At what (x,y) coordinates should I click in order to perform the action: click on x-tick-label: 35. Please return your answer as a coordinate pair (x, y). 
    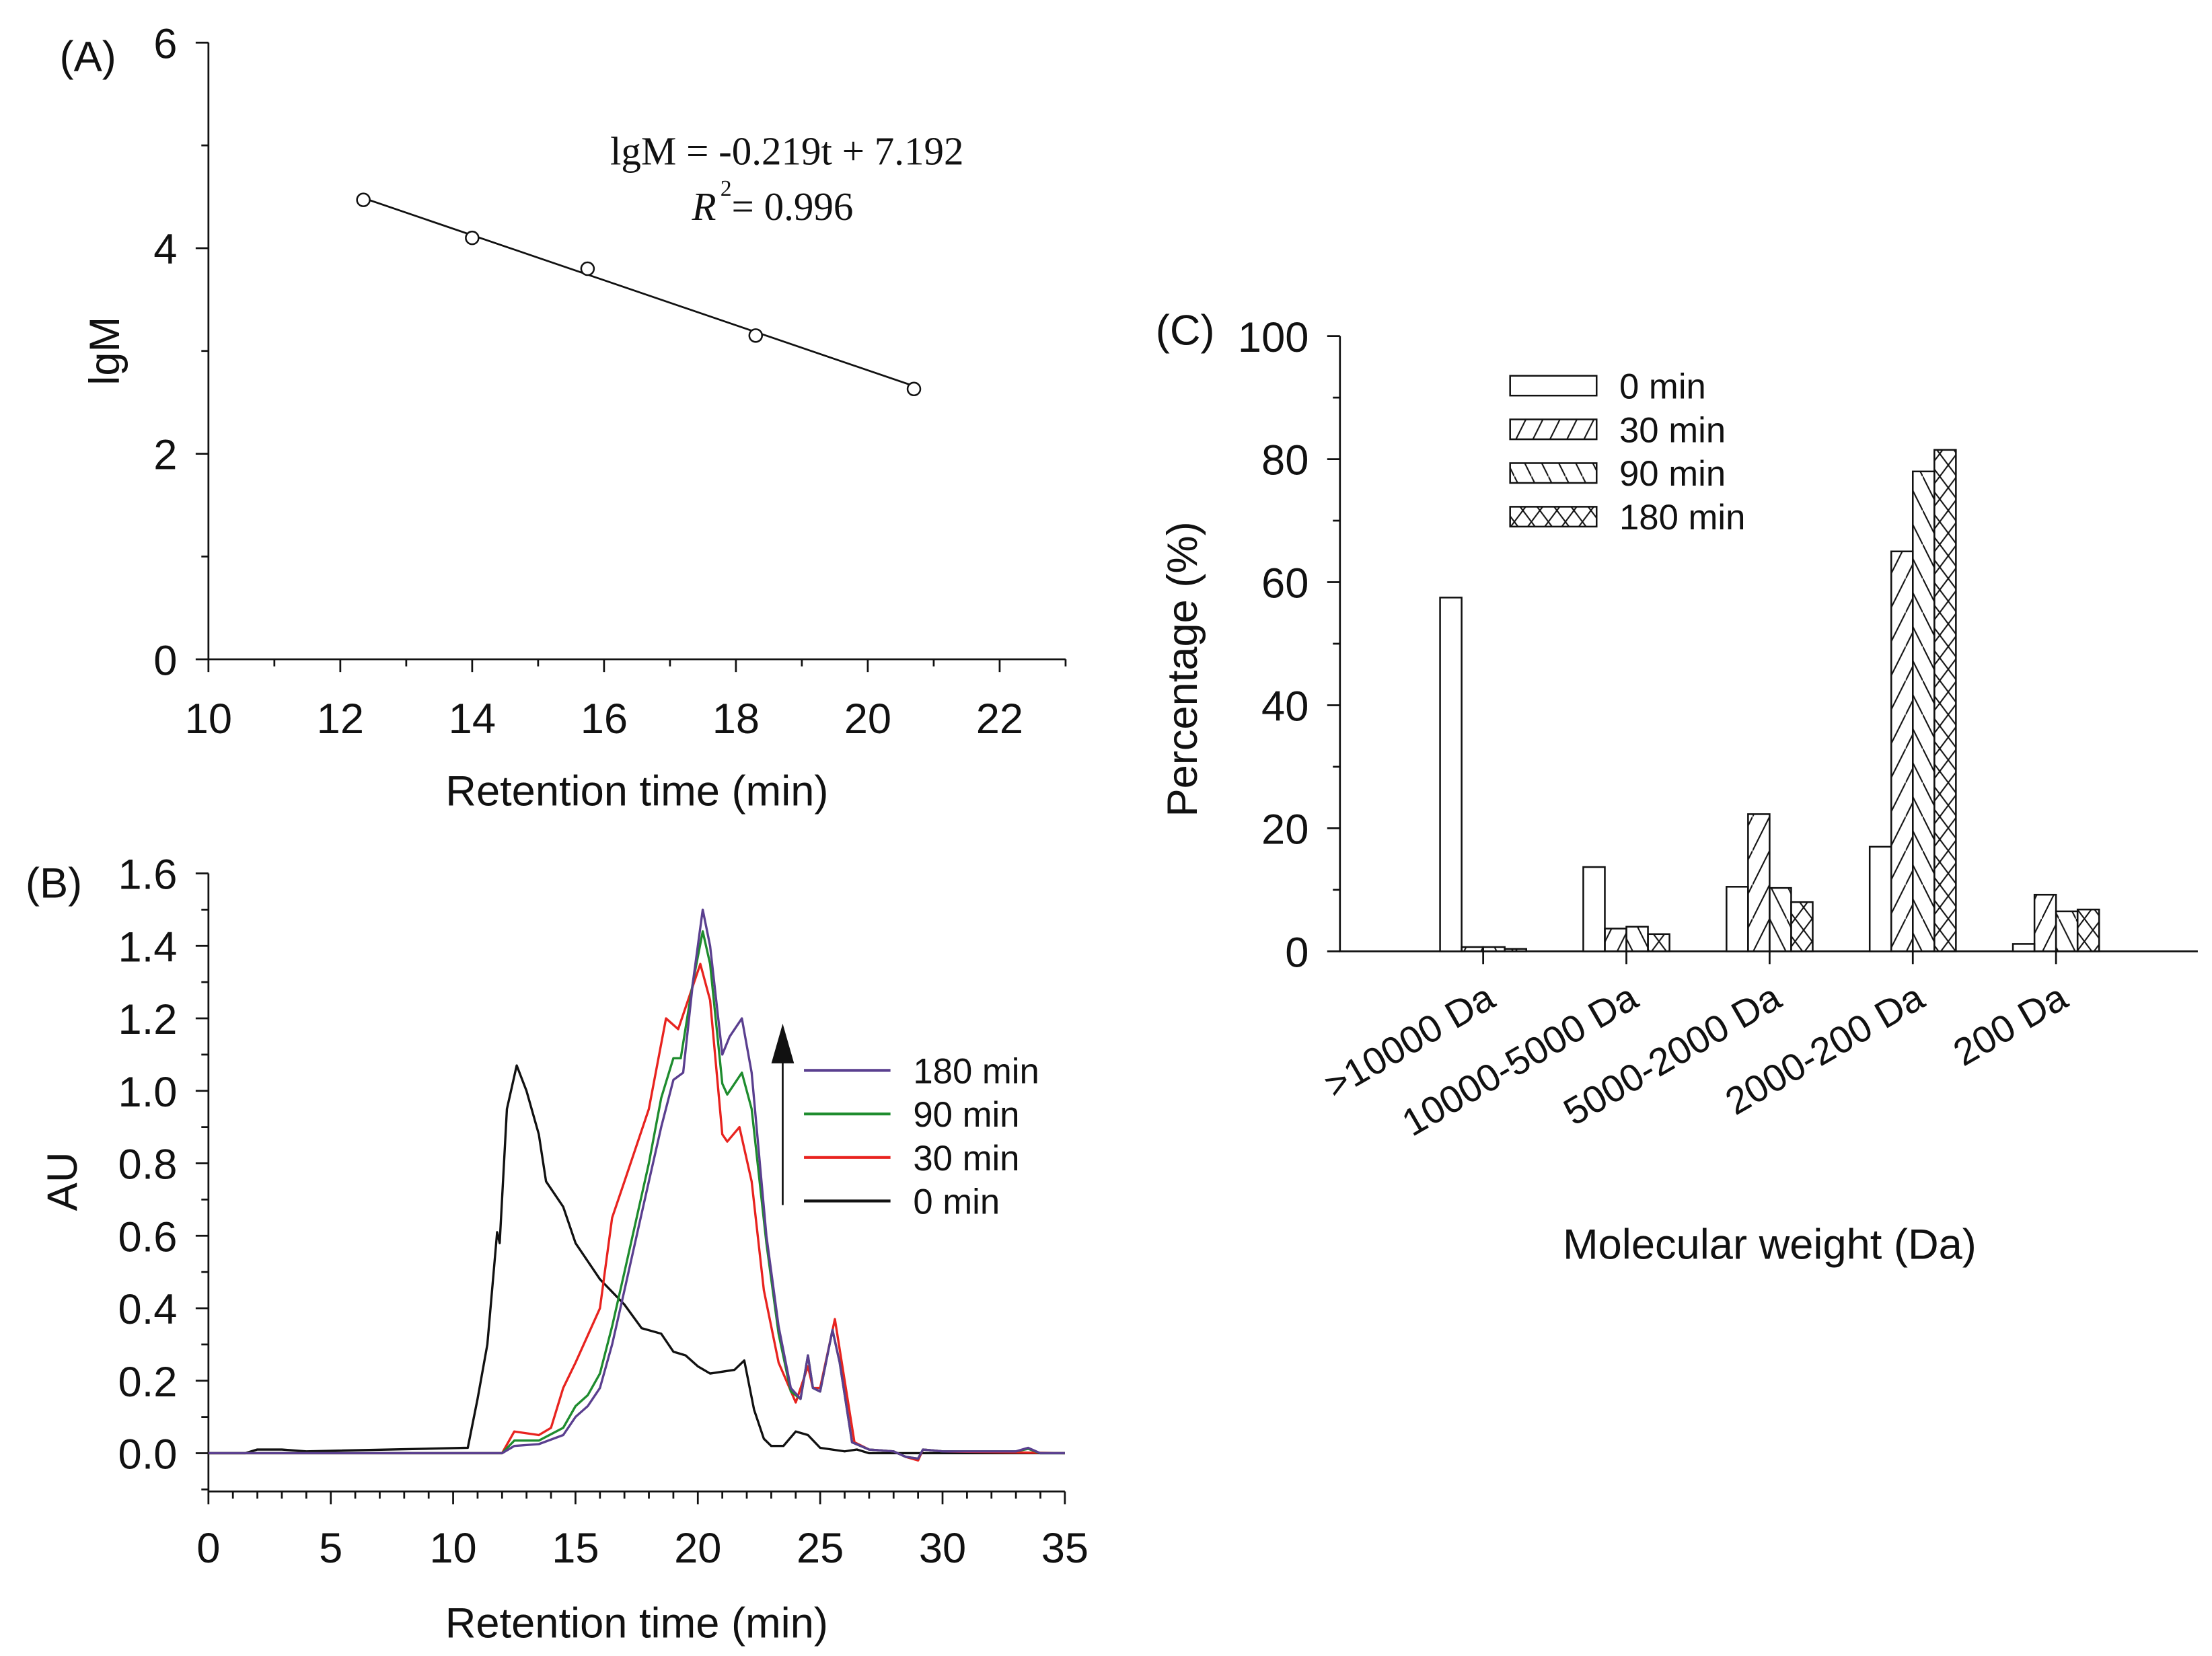
    Looking at the image, I should click on (1065, 1548).